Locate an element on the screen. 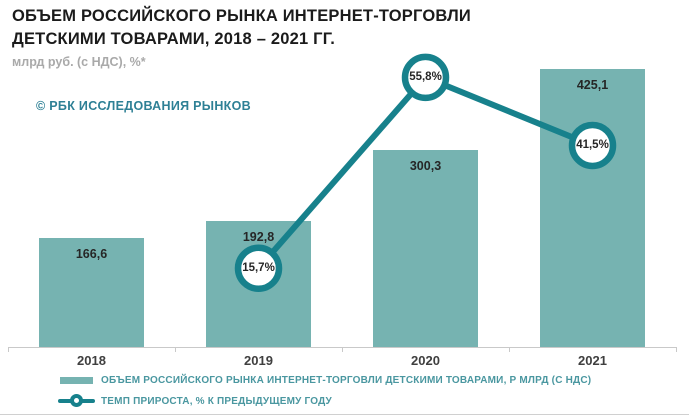 Image resolution: width=689 pixels, height=415 pixels. bar-value-label-2018: 166,6 is located at coordinates (91, 253).